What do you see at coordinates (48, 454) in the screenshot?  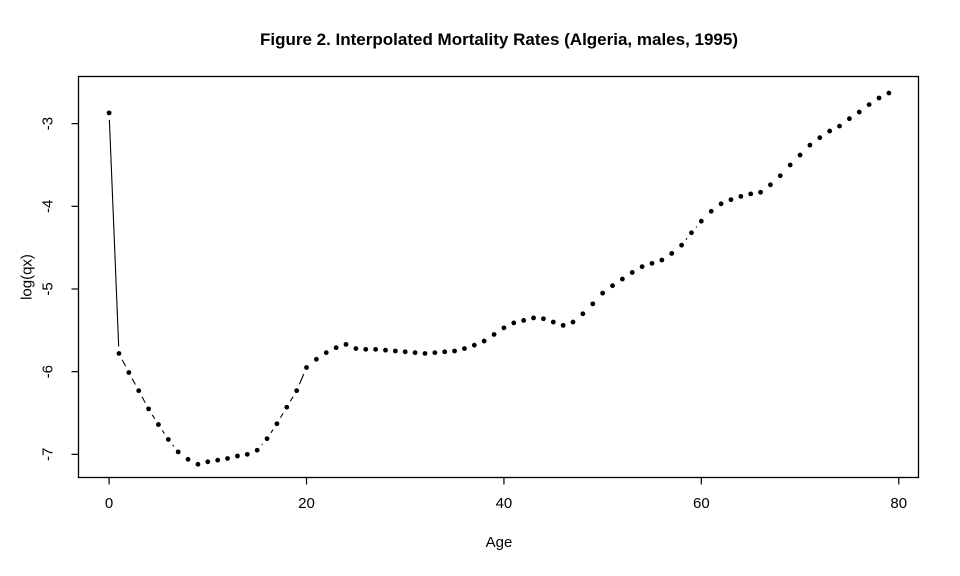 I see `y-tick-label: -7` at bounding box center [48, 454].